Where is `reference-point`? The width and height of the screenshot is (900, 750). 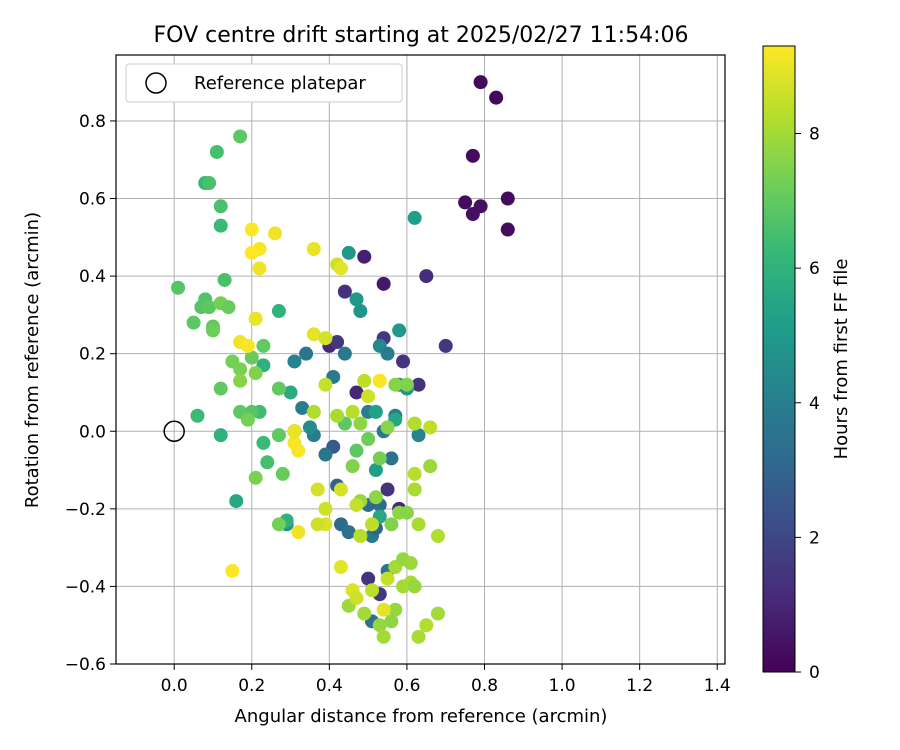
reference-point is located at coordinates (174, 431).